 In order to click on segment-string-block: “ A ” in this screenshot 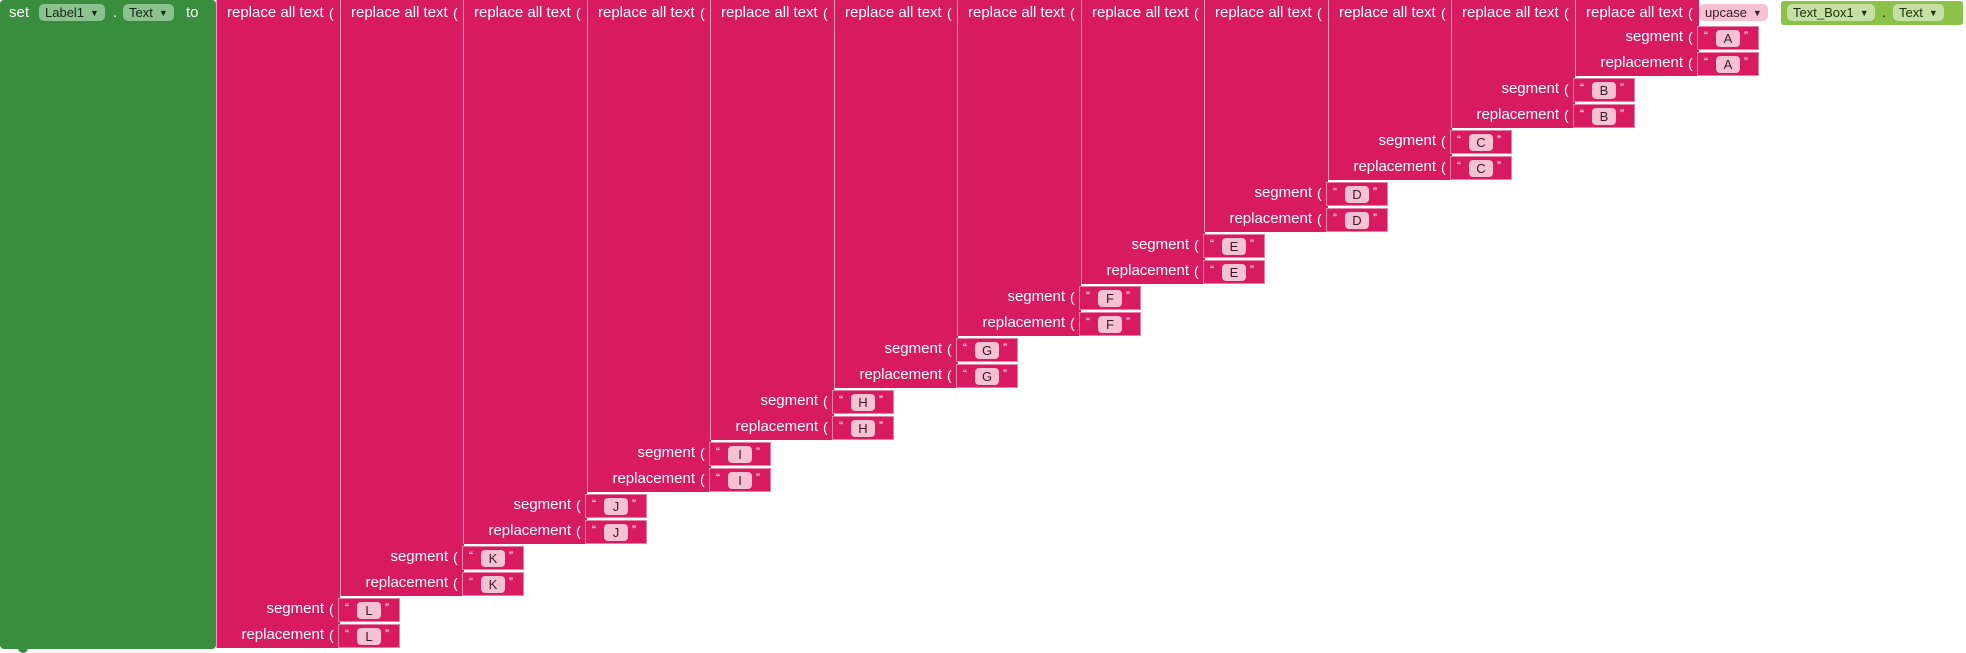, I will do `click(1728, 38)`.